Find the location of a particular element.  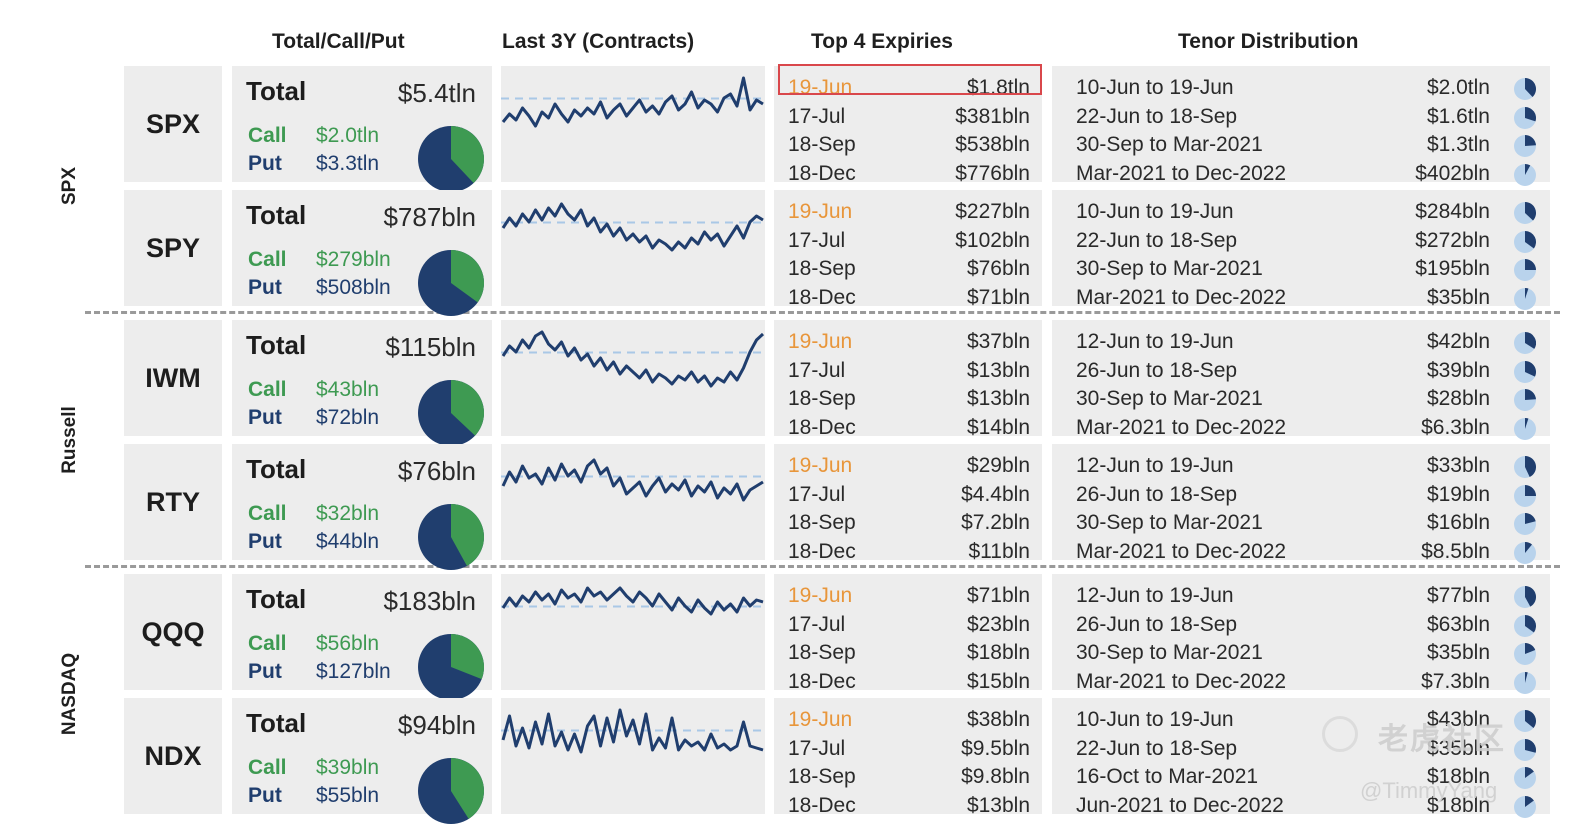

expiry-date: 18-Sep is located at coordinates (822, 144).